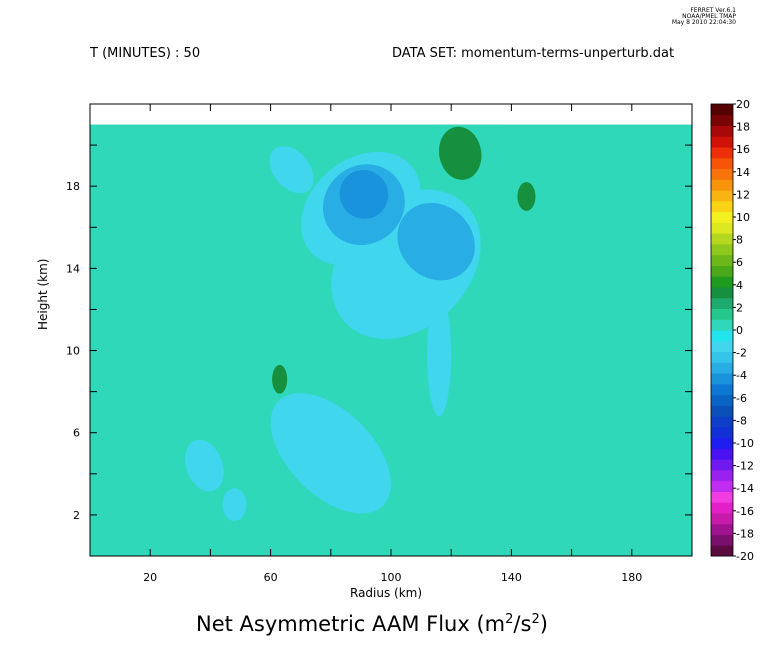 The image size is (768, 662). What do you see at coordinates (372, 624) in the screenshot?
I see `chart-title: Net Asymmetric AAM Flux (m2/s2)` at bounding box center [372, 624].